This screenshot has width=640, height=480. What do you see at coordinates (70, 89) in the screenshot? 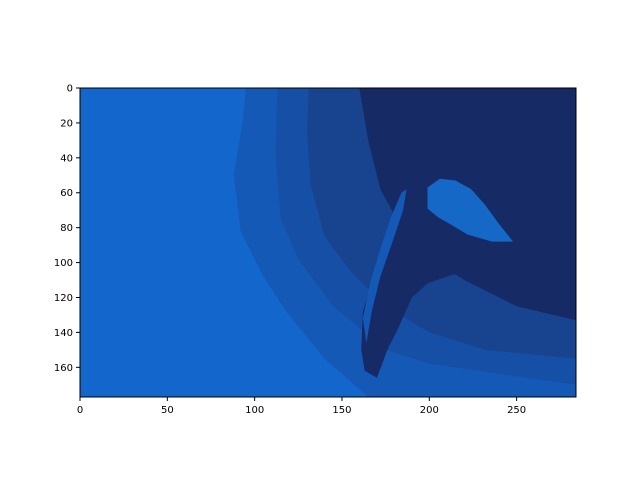
I see `y-tick-label: 0` at bounding box center [70, 89].